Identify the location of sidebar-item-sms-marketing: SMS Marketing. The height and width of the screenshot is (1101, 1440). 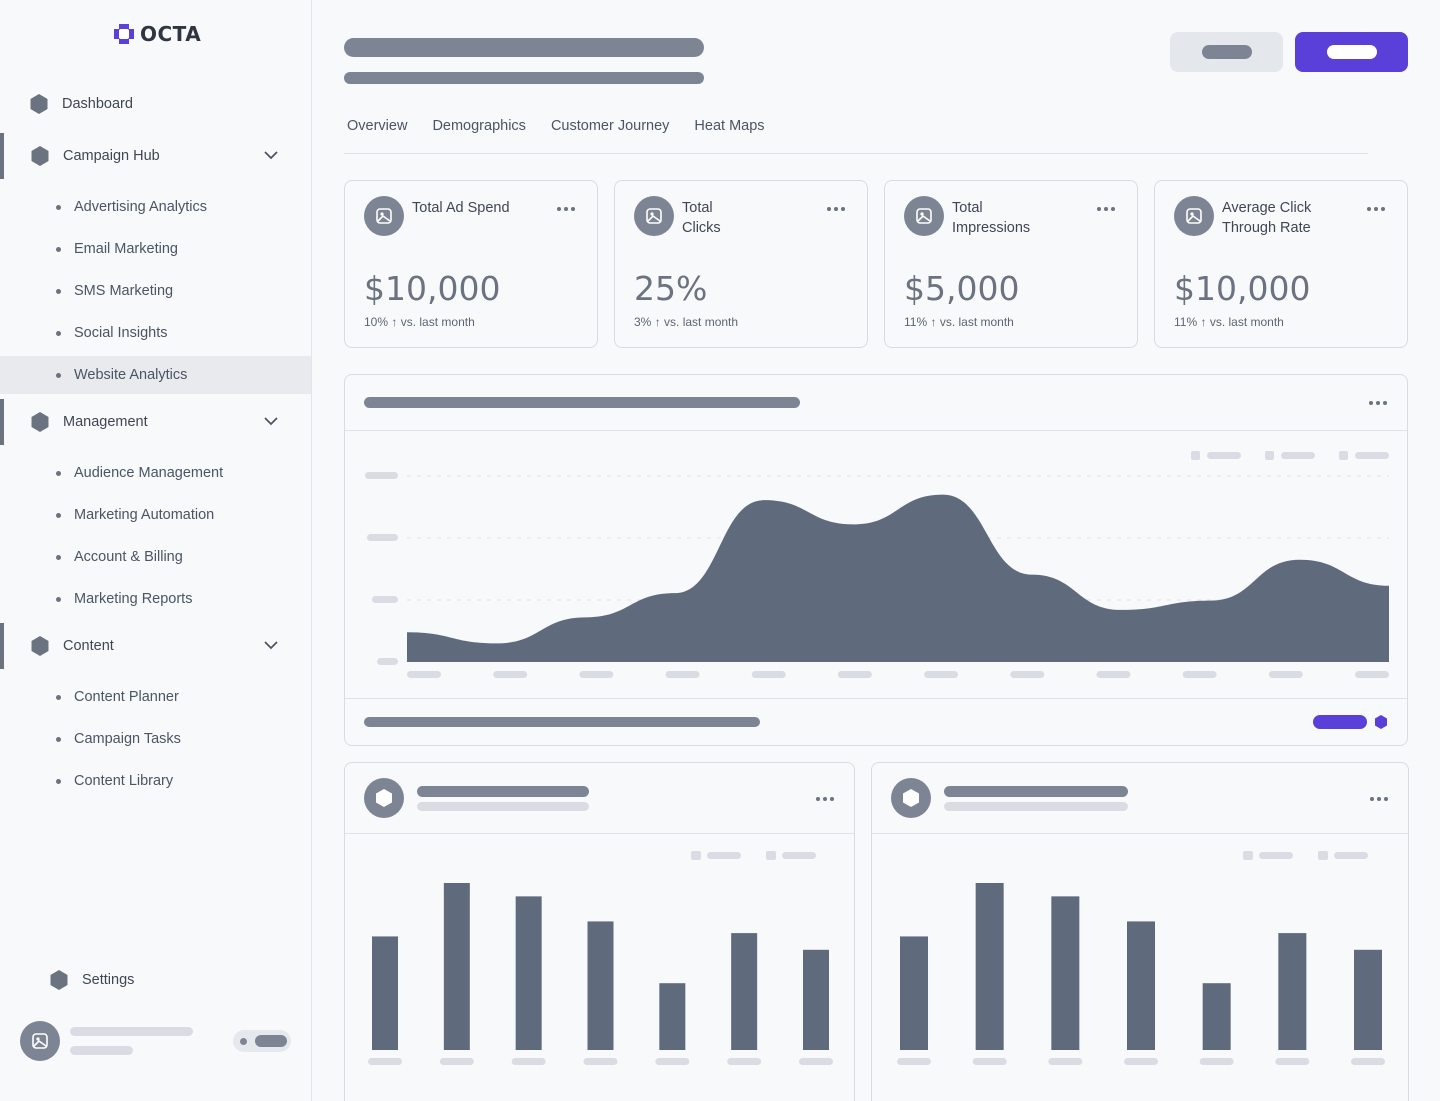
(155, 291).